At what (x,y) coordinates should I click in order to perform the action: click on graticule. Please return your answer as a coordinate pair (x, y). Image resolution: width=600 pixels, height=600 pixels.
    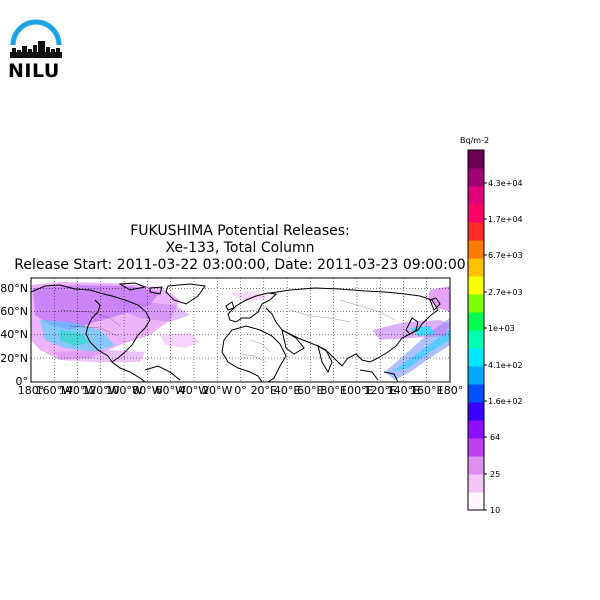
    Looking at the image, I should click on (240, 330).